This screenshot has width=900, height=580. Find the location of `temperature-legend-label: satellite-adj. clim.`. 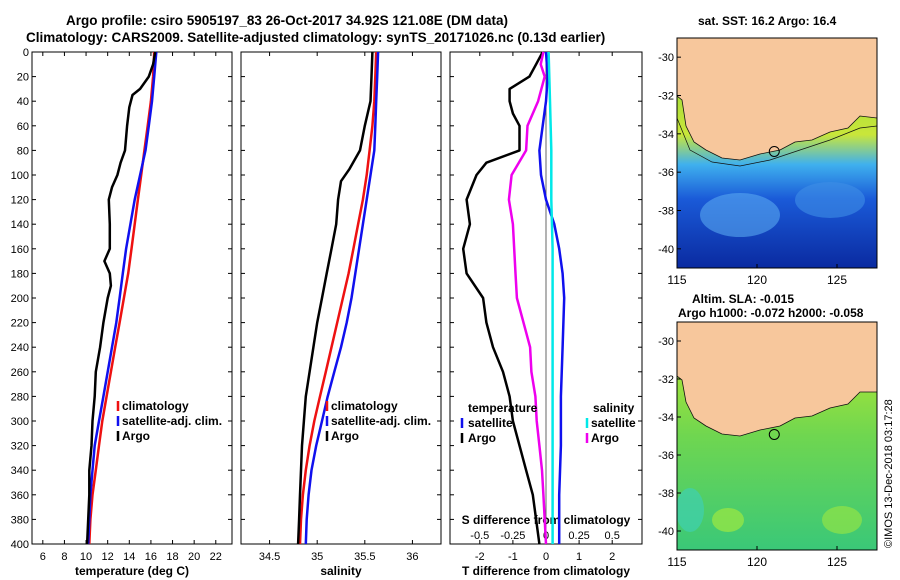

temperature-legend-label: satellite-adj. clim. is located at coordinates (172, 421).